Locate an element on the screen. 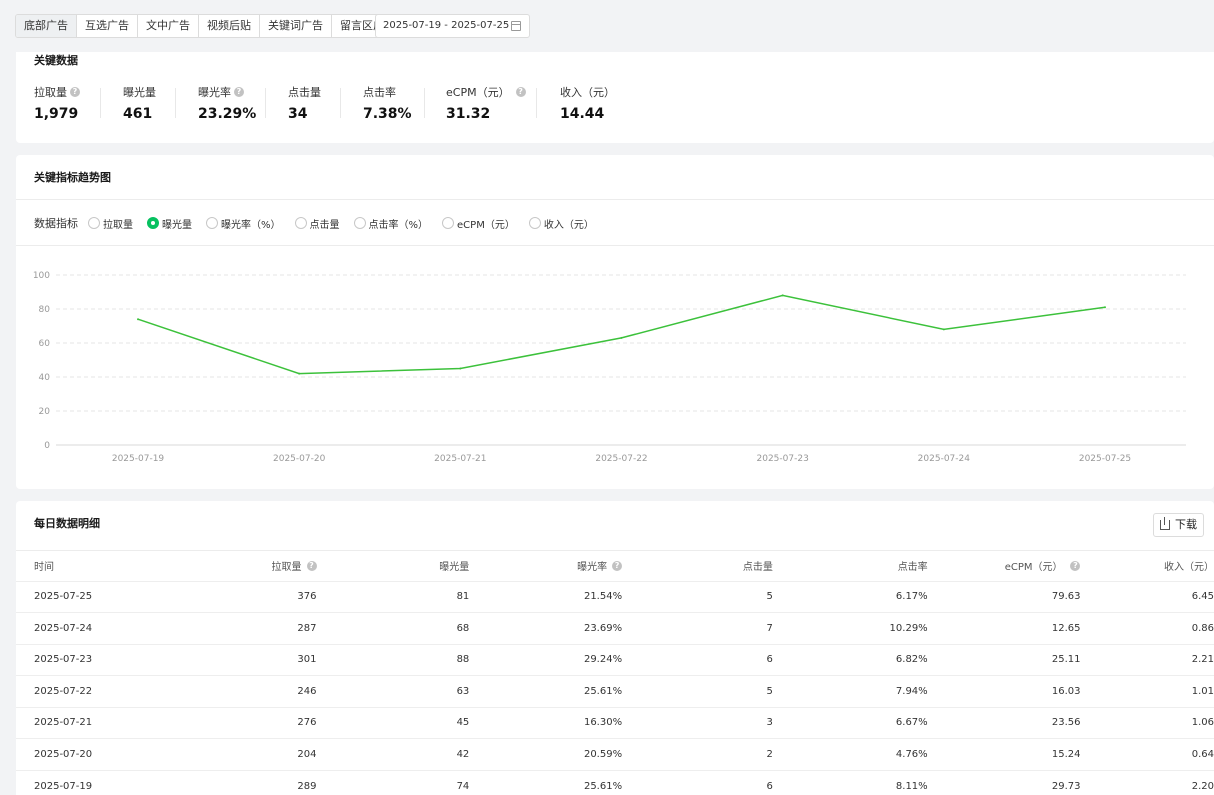 Image resolution: width=1214 pixels, height=795 pixels. table-cell: 29.73 is located at coordinates (1004, 782).